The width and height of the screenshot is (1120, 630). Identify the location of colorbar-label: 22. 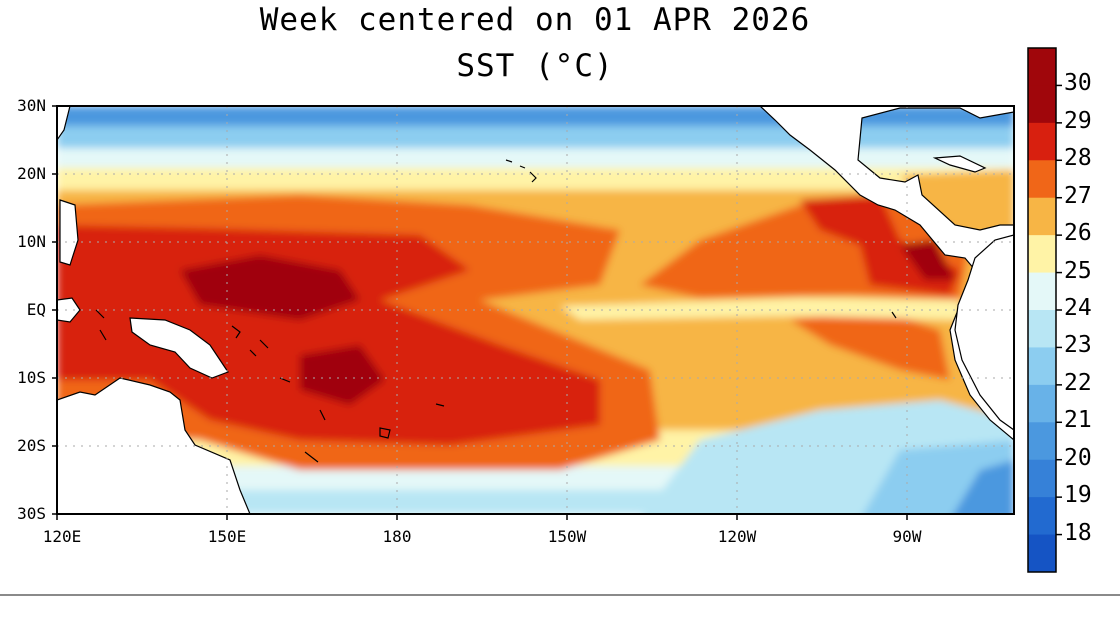
(1078, 382).